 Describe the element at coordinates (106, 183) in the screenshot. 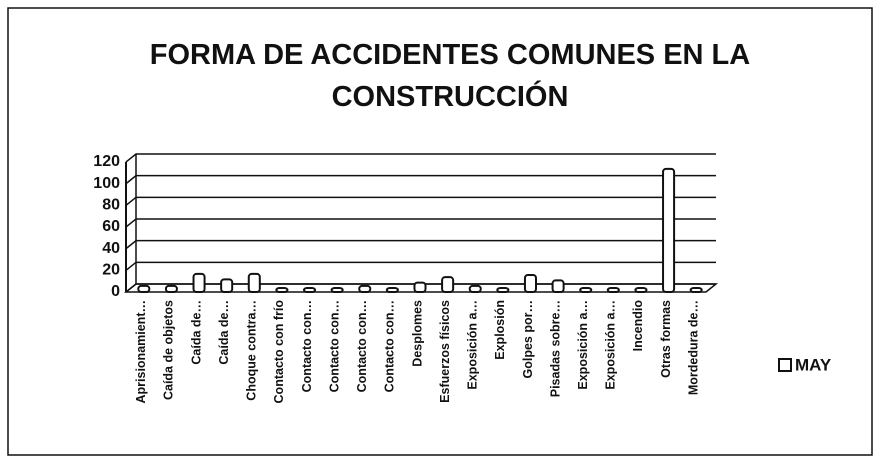

I see `y-tick-label: 100` at that location.